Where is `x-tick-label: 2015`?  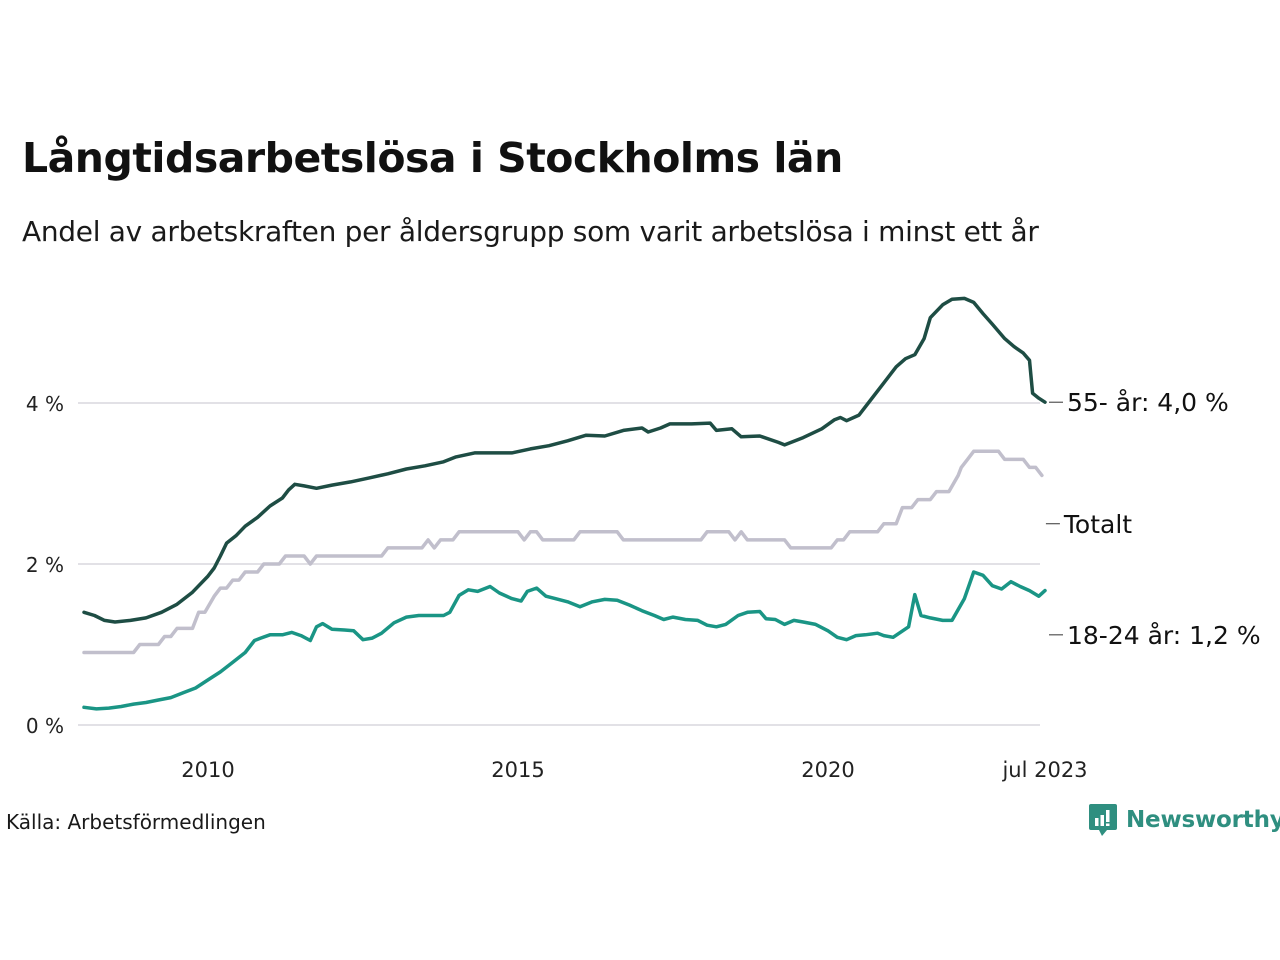 x-tick-label: 2015 is located at coordinates (517, 770).